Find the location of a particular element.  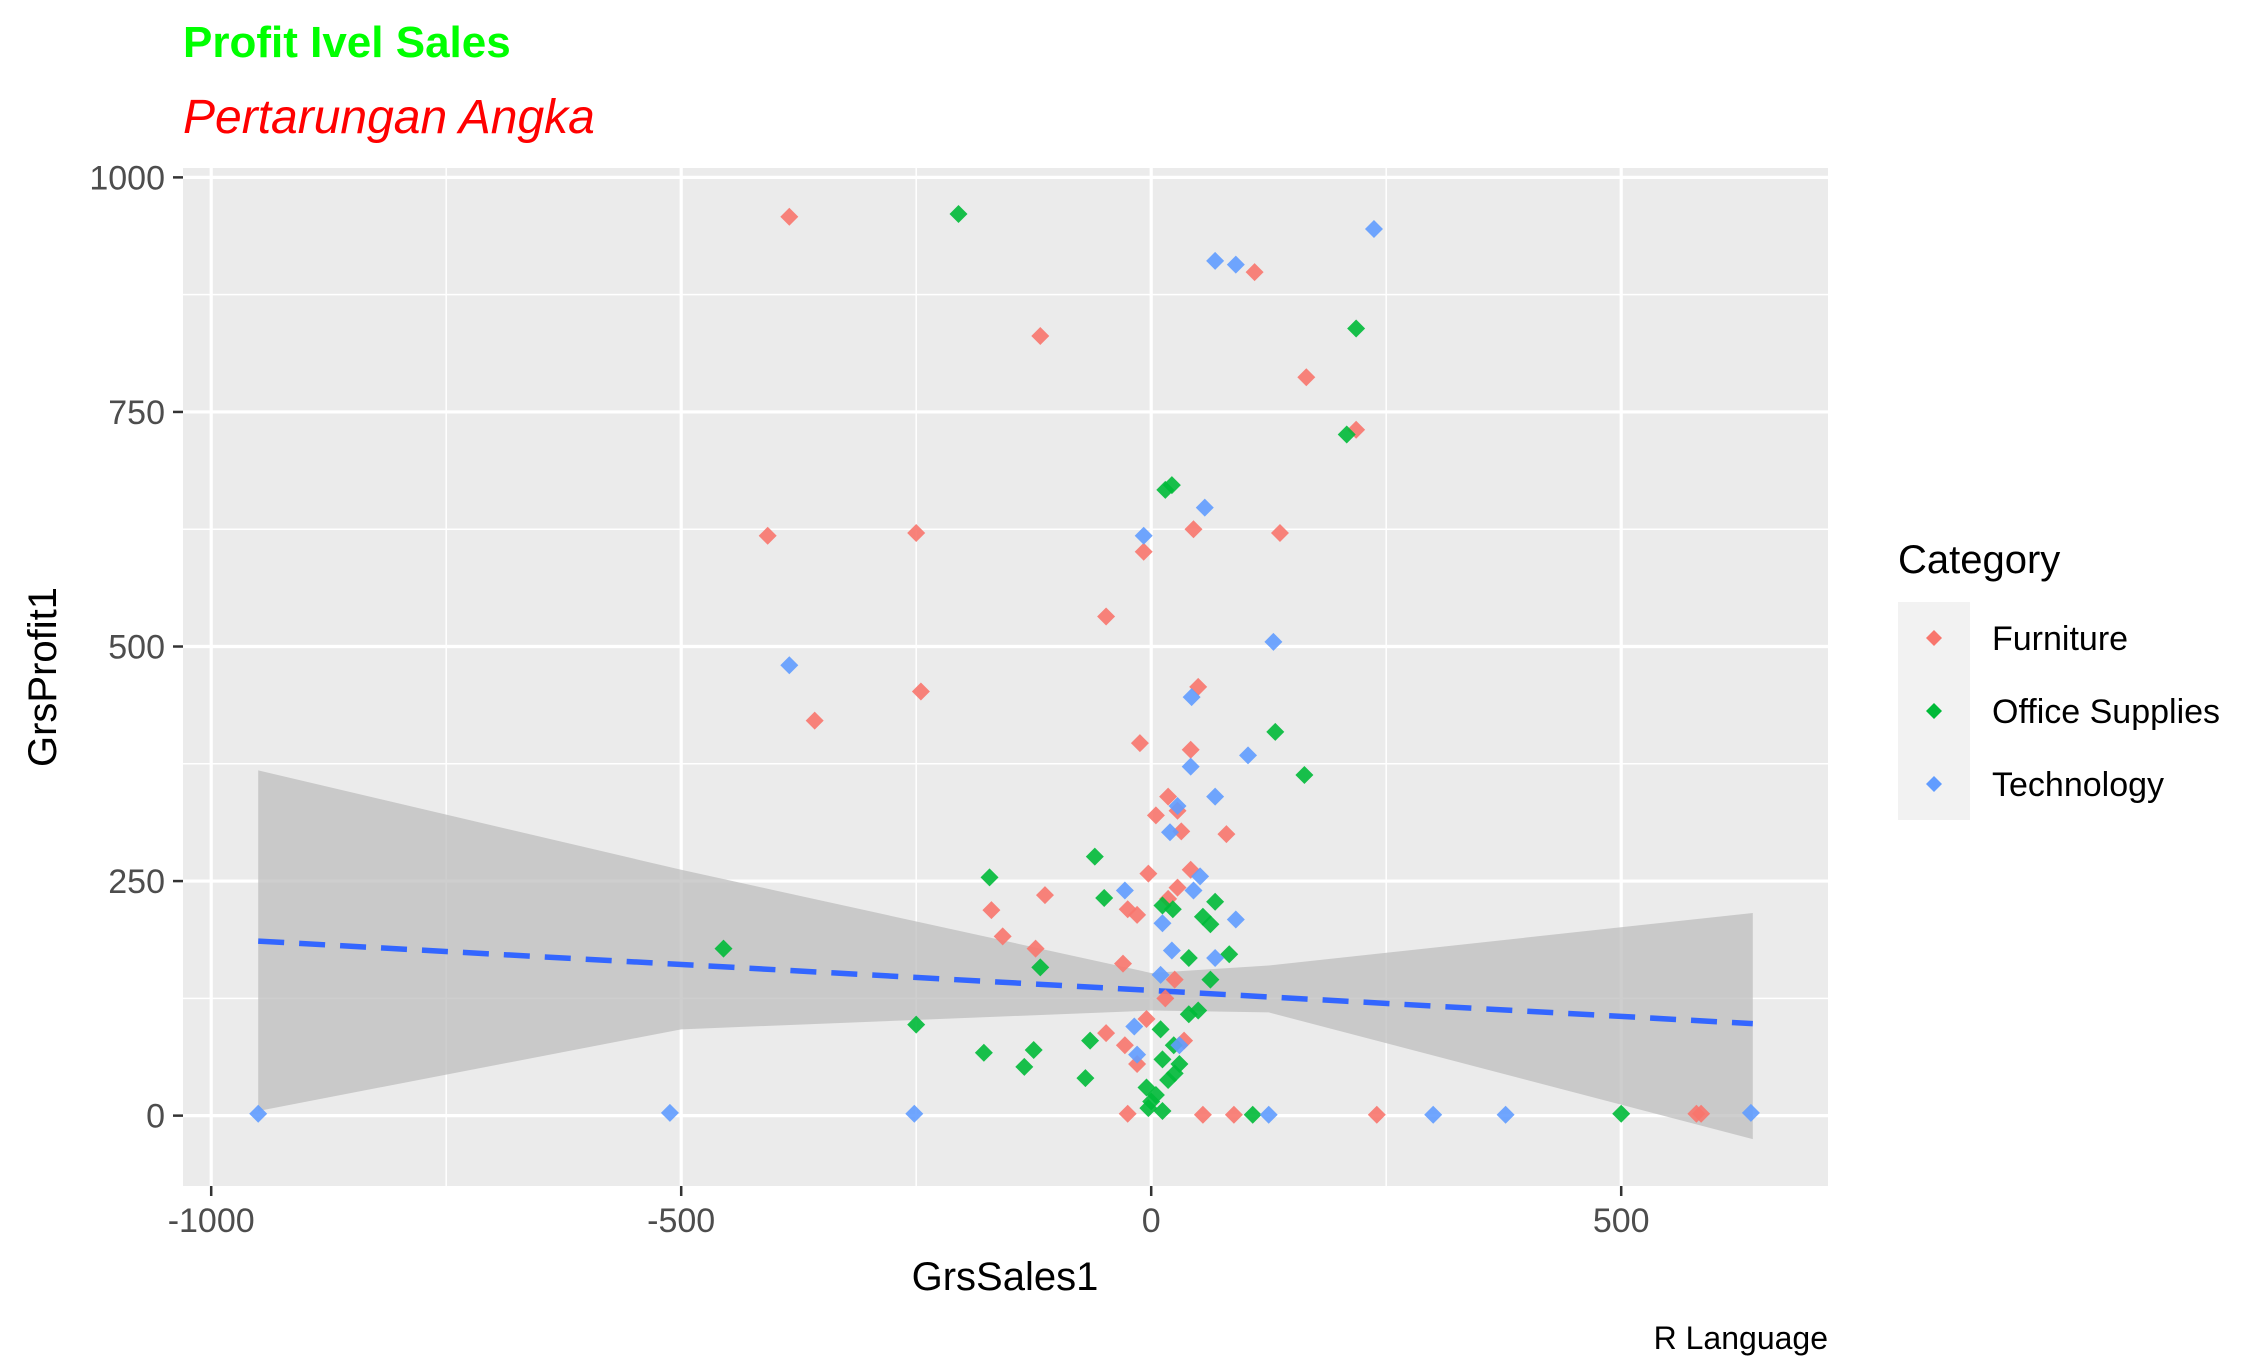

y-tick-label: 1000 is located at coordinates (127, 178).